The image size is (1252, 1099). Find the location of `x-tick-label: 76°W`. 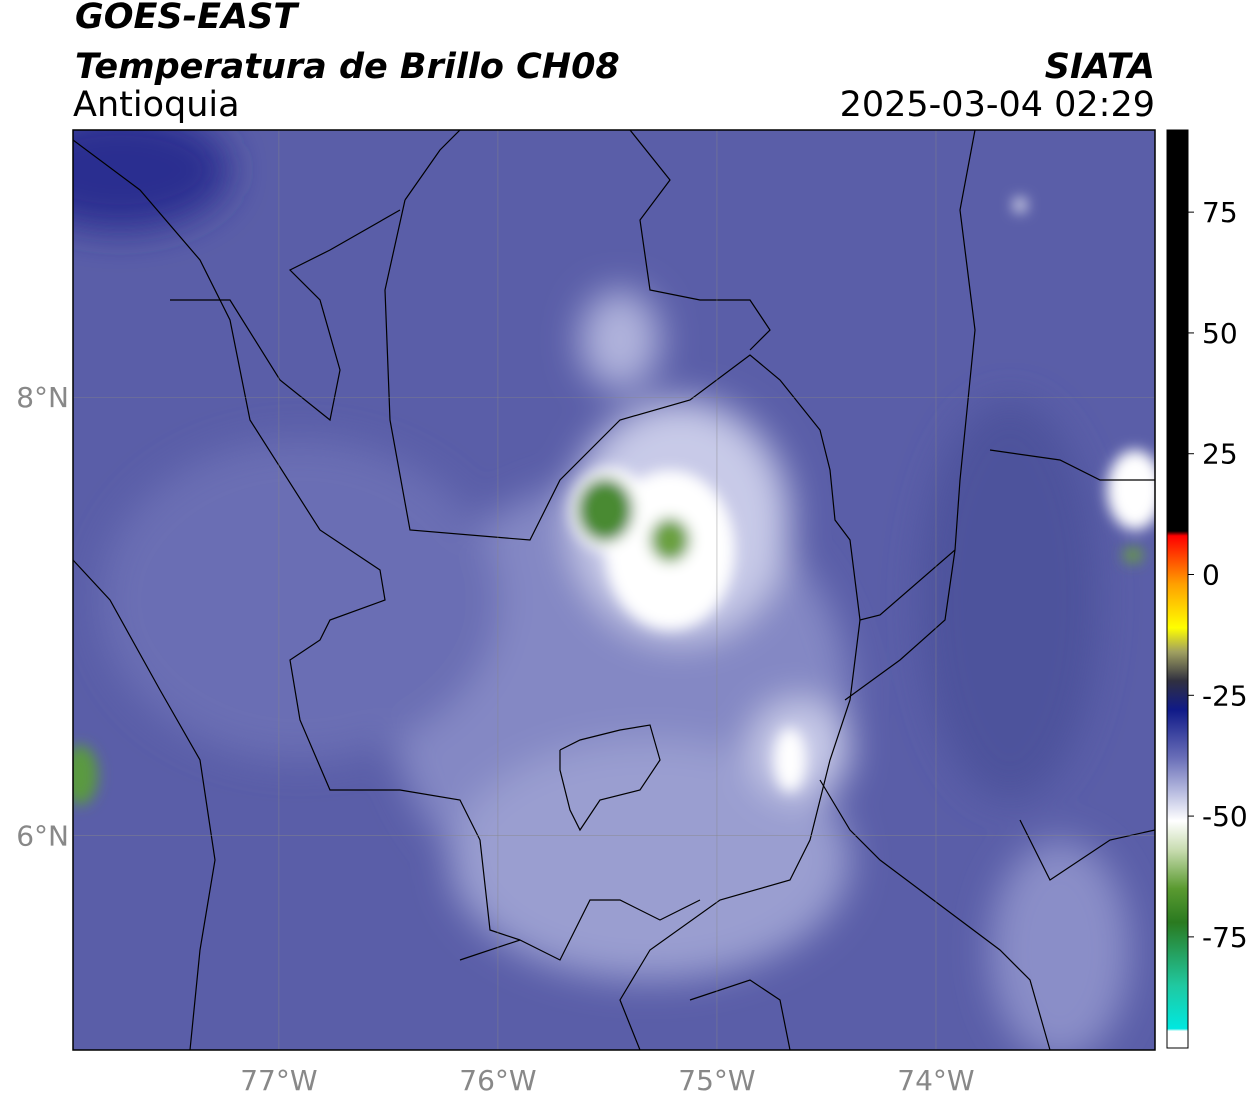

x-tick-label: 76°W is located at coordinates (497, 1080).